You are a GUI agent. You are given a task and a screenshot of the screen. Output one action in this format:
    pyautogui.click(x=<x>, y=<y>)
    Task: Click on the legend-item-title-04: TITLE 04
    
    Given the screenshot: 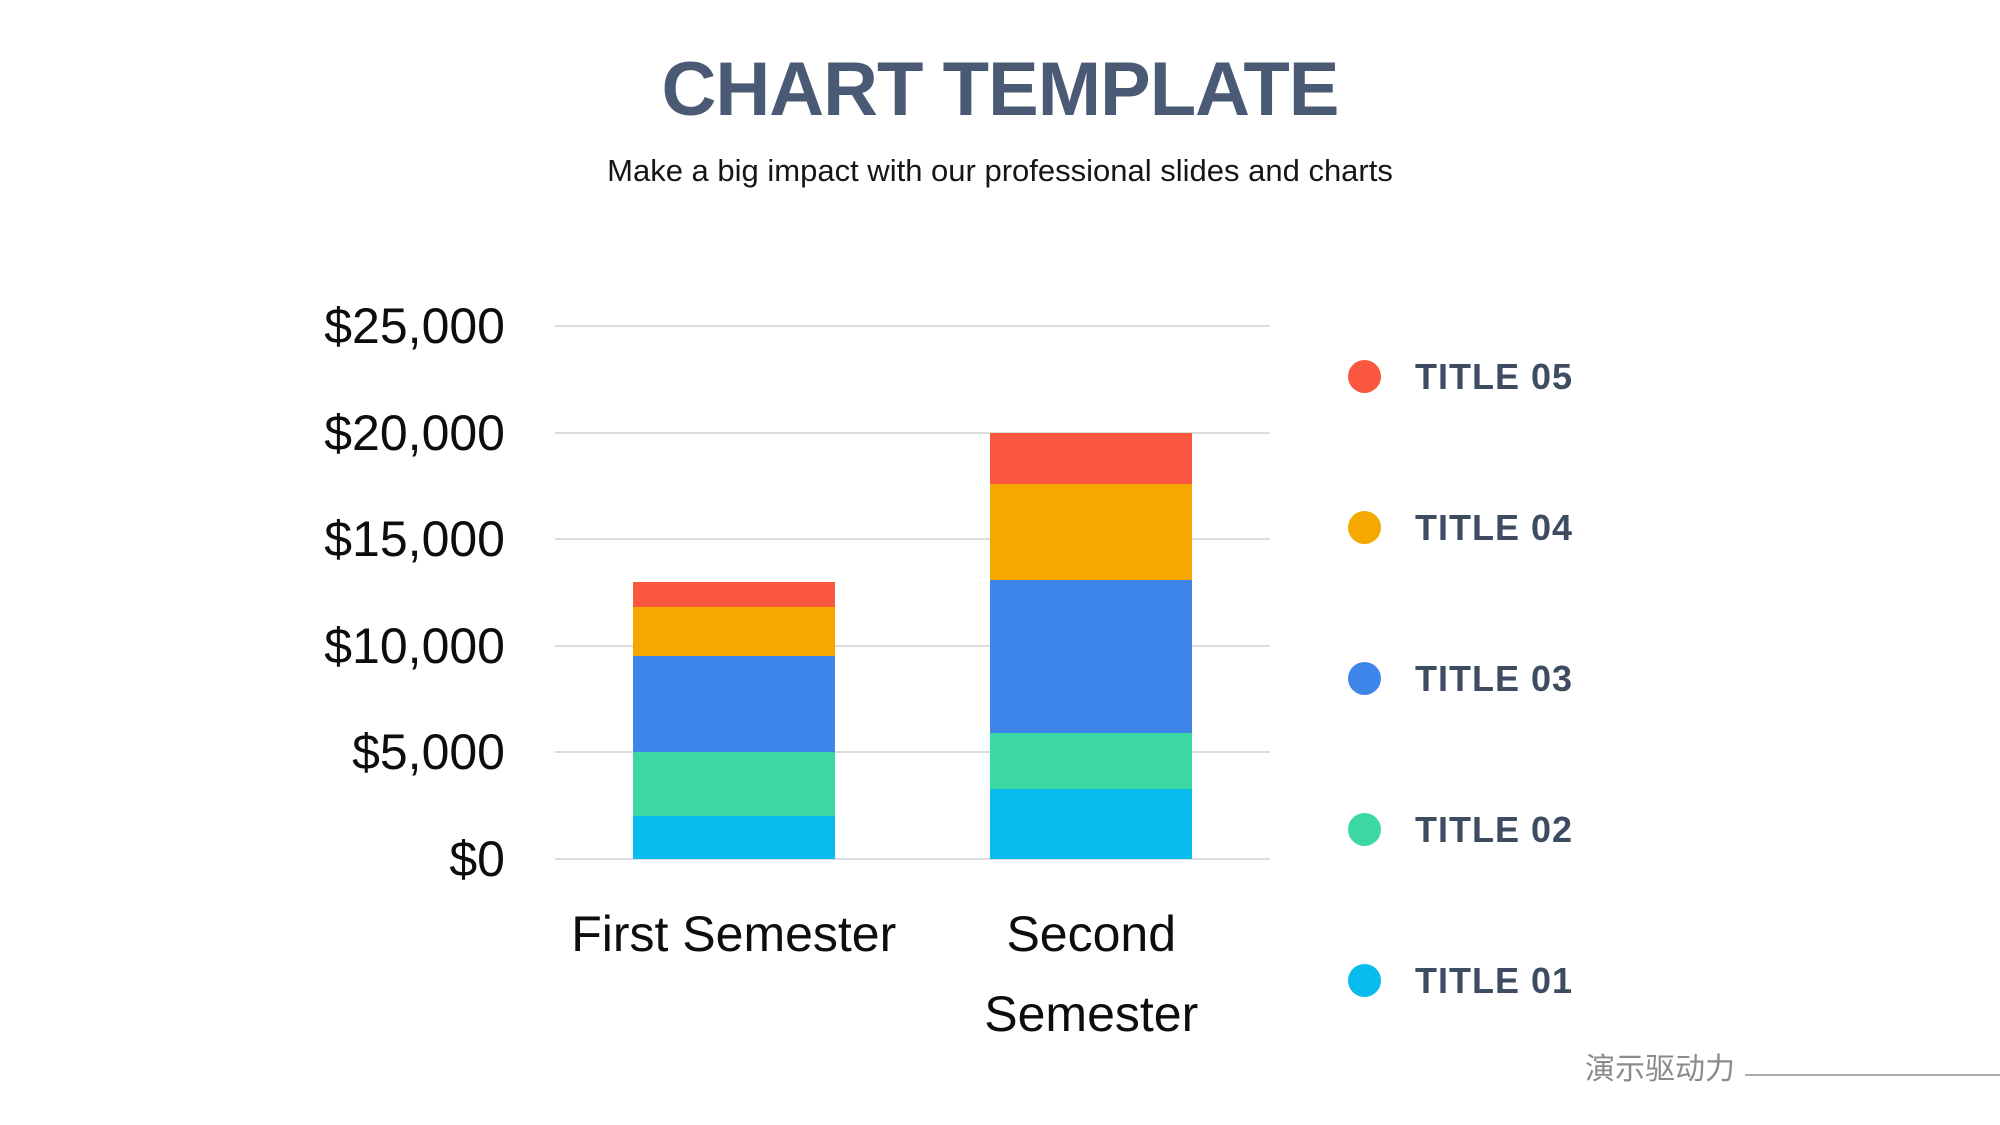 What is the action you would take?
    pyautogui.click(x=1460, y=527)
    